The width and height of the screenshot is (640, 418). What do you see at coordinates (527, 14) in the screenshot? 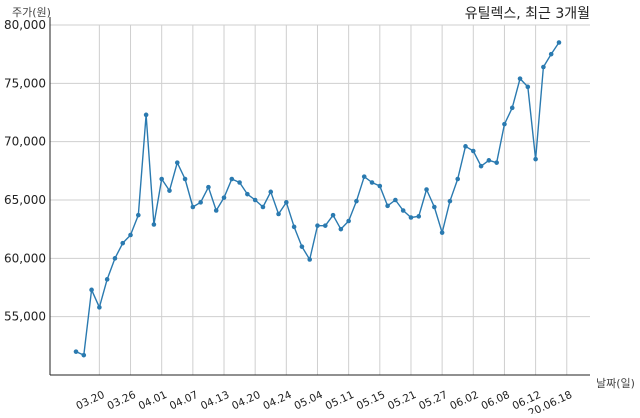
I see `chart-title: 유틸렉스, 최근 3개월` at bounding box center [527, 14].